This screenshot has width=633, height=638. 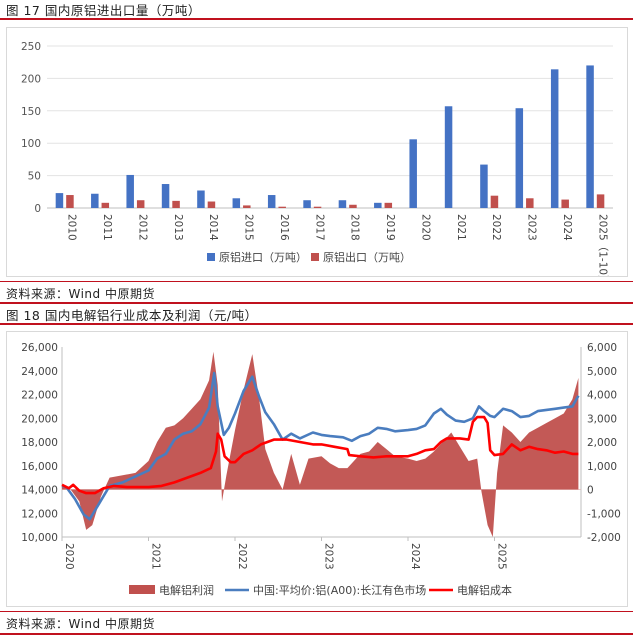 I want to click on left-tick-label: 16,000, so click(x=39, y=467).